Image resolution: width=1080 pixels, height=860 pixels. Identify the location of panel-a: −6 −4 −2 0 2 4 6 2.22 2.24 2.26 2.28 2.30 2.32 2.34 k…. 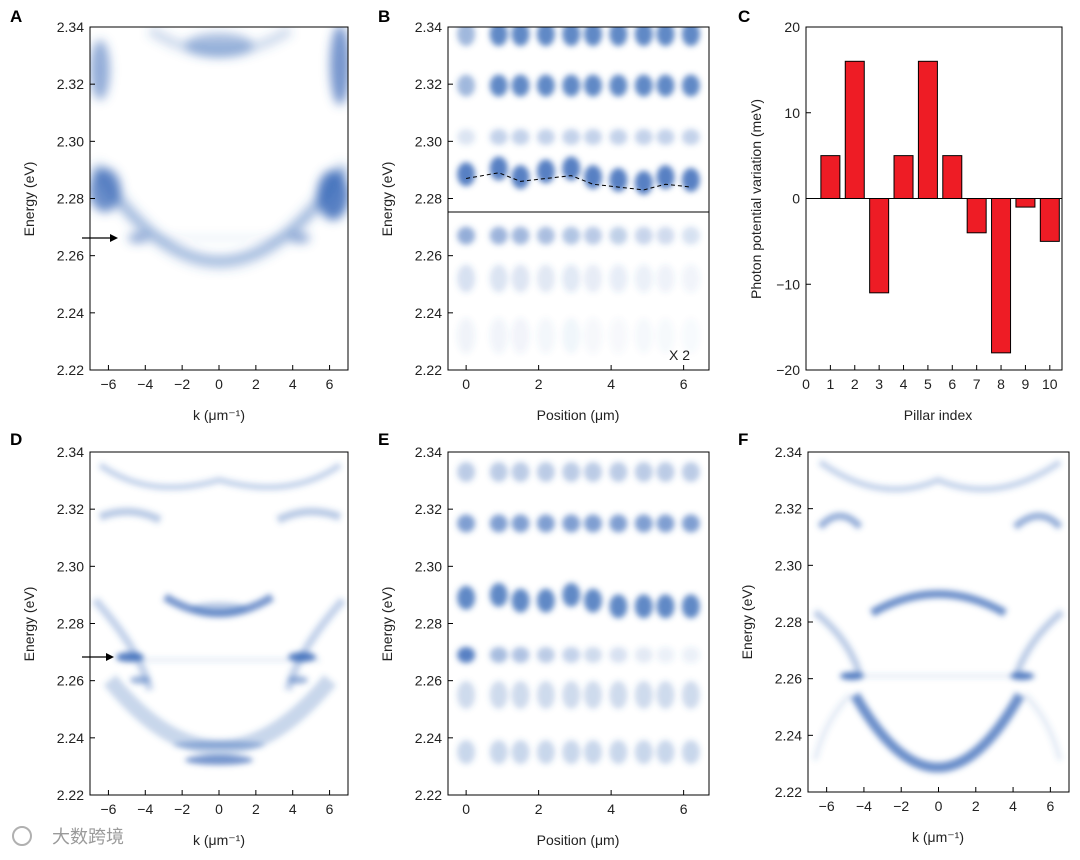
(185, 221).